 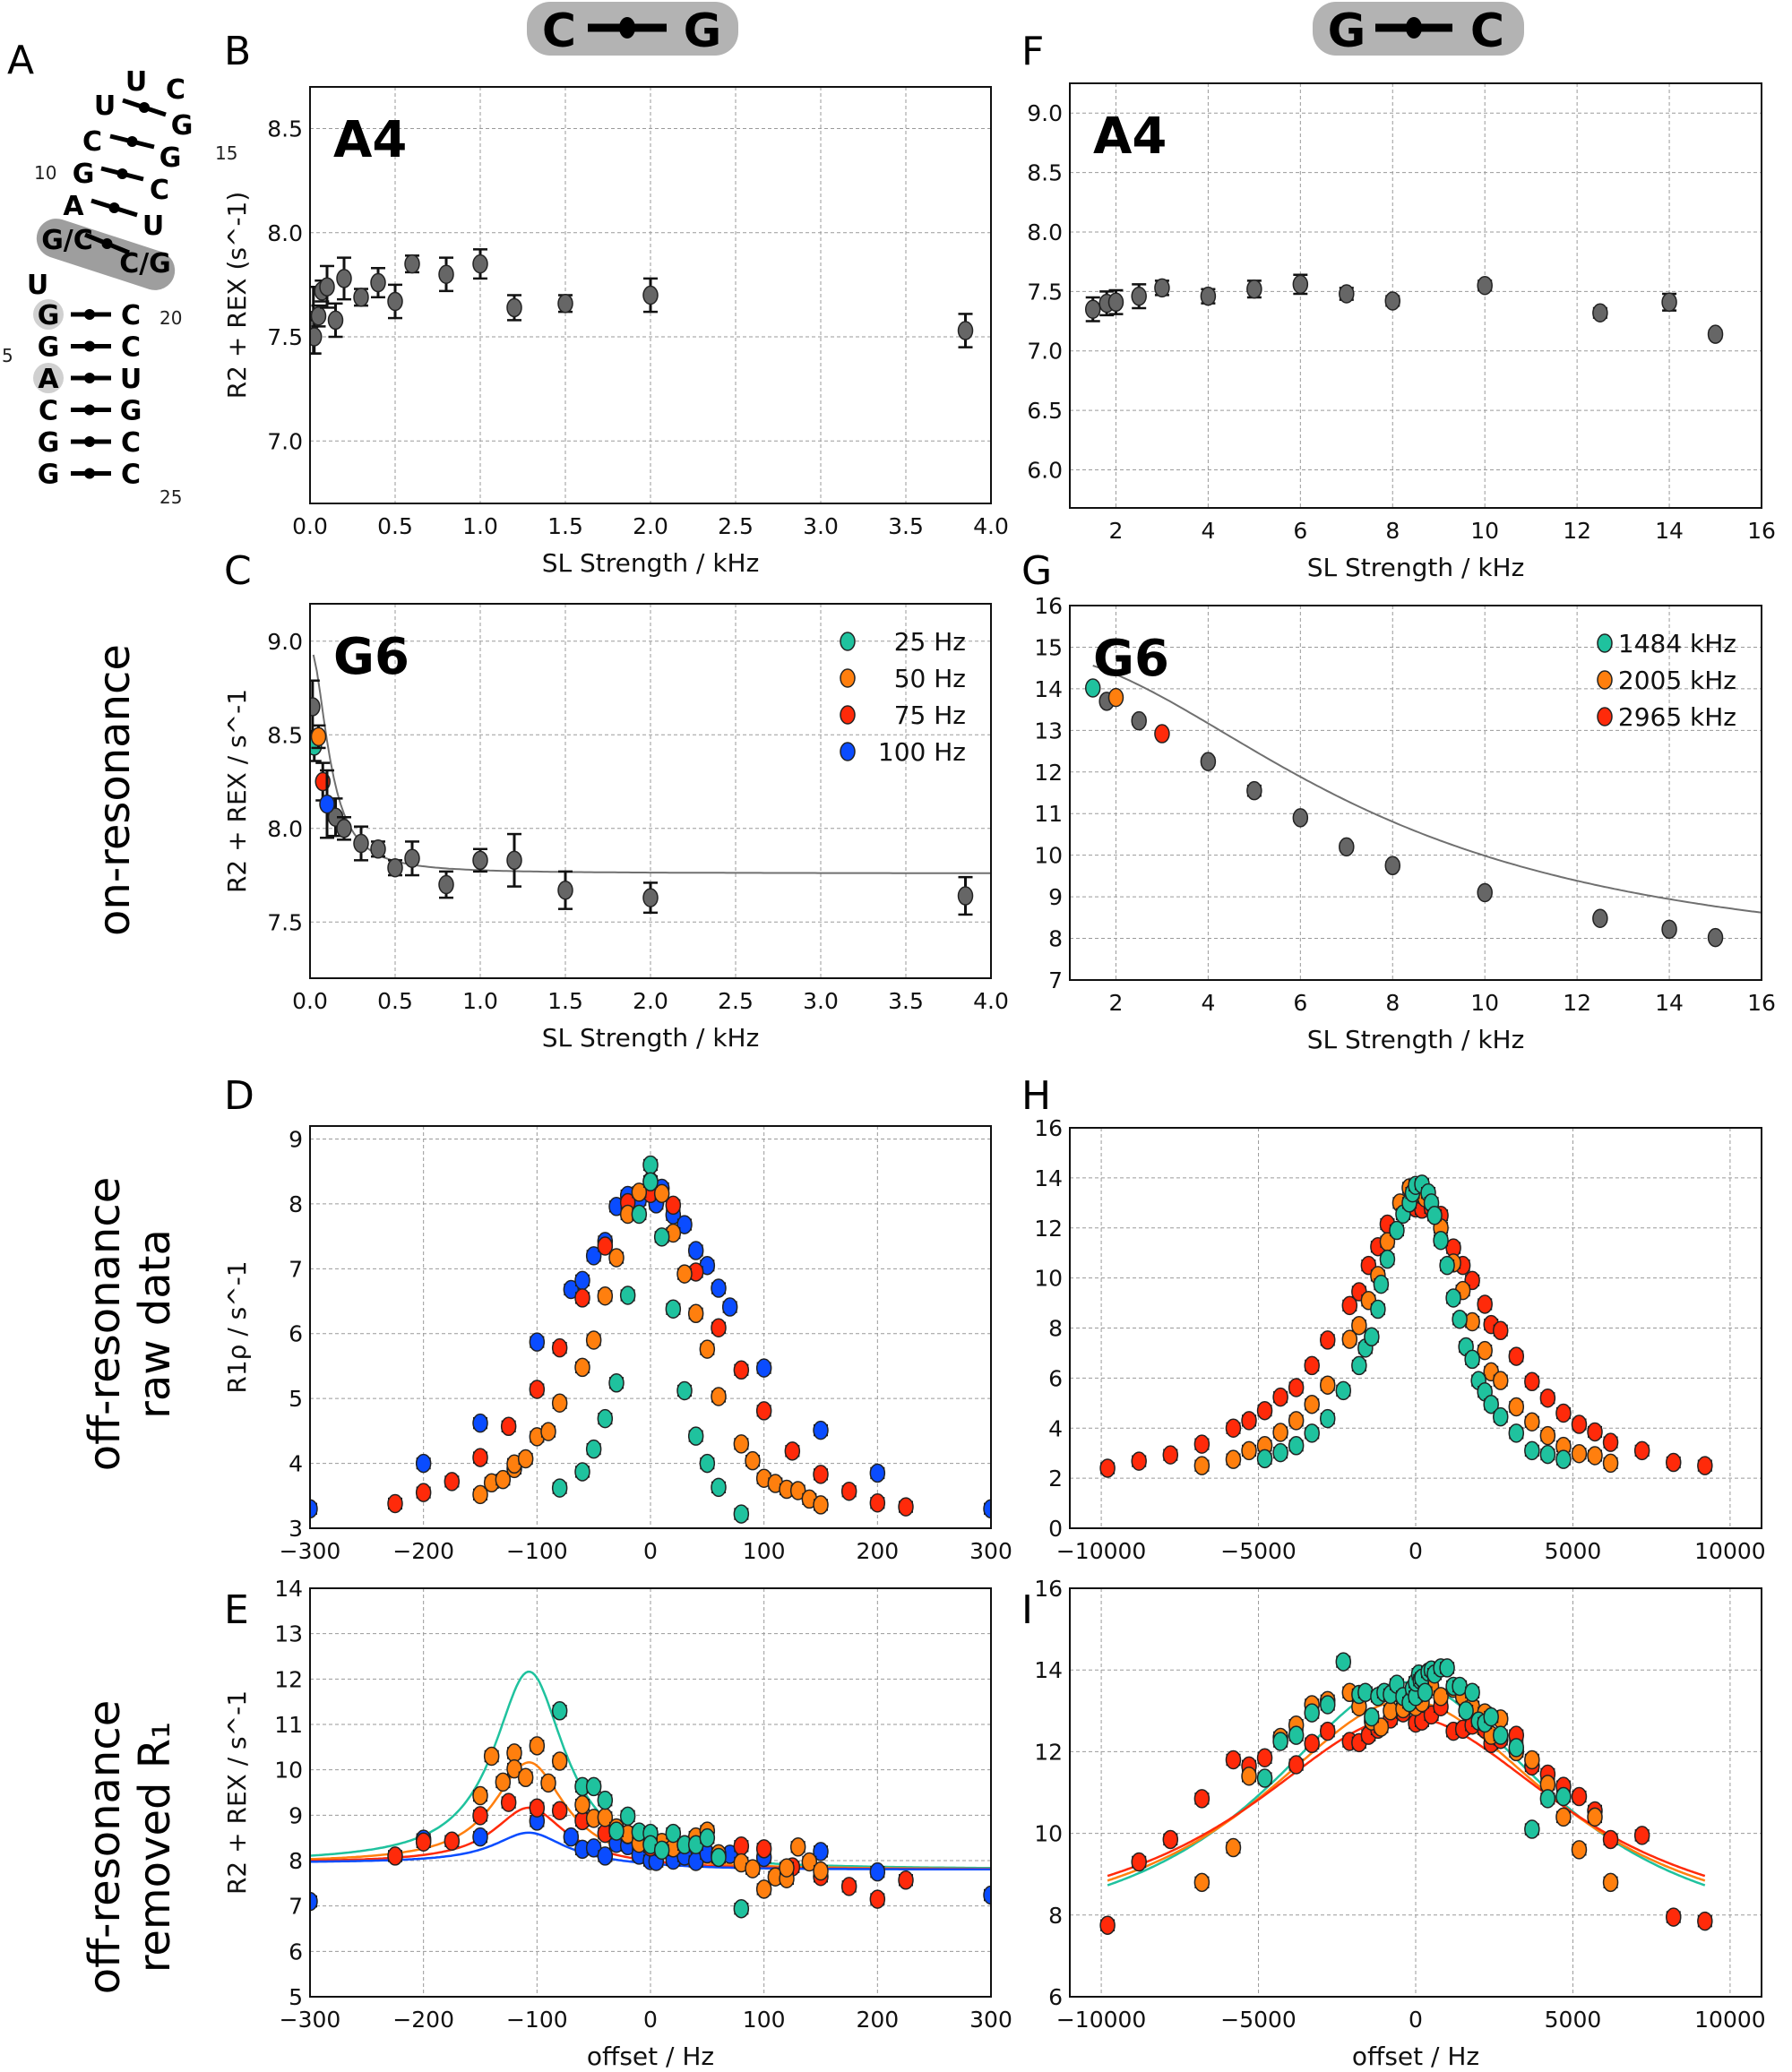 I want to click on x-tick-label: −10000, so click(x=1101, y=2020).